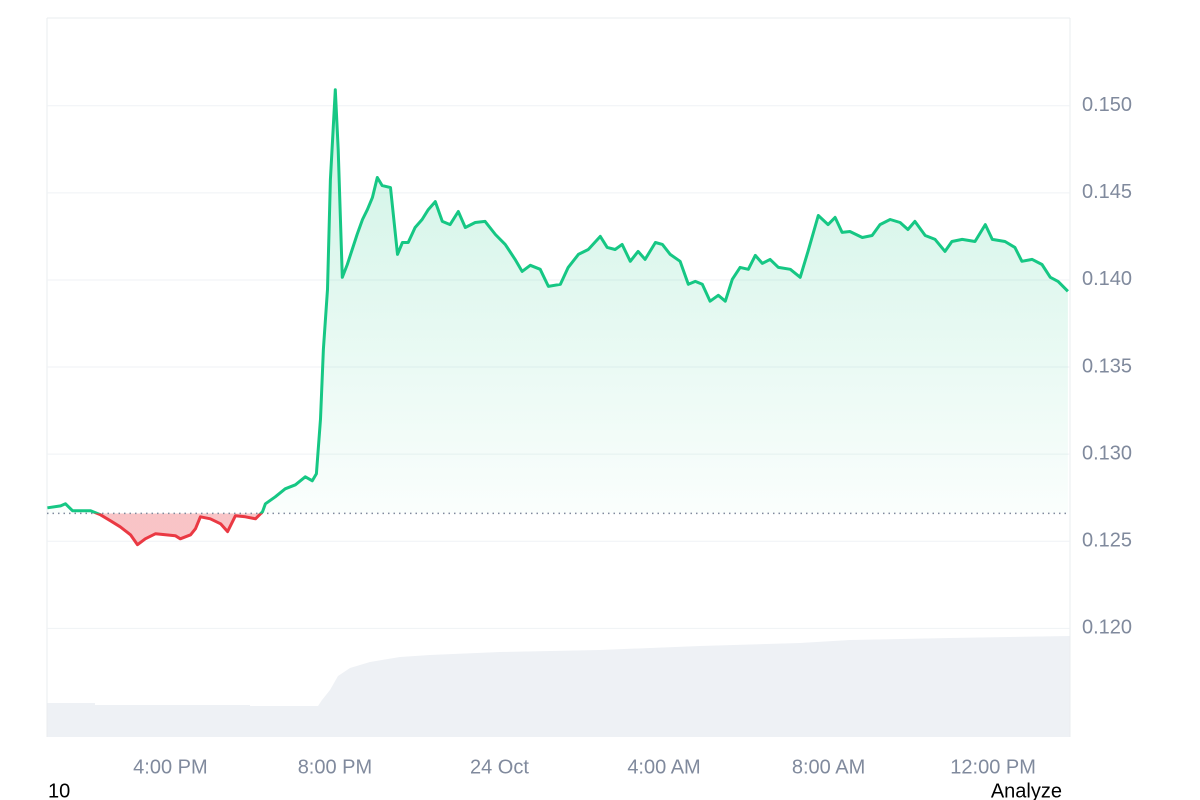  What do you see at coordinates (499, 767) in the screenshot?
I see `x-tick-label: 24 Oct` at bounding box center [499, 767].